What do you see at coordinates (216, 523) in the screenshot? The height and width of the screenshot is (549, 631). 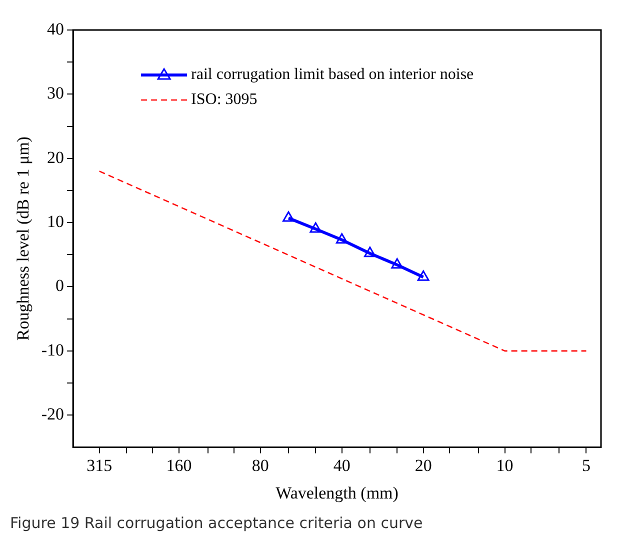 I see `caption: Figure 19 Rail corrugation acceptance criteria on curve` at bounding box center [216, 523].